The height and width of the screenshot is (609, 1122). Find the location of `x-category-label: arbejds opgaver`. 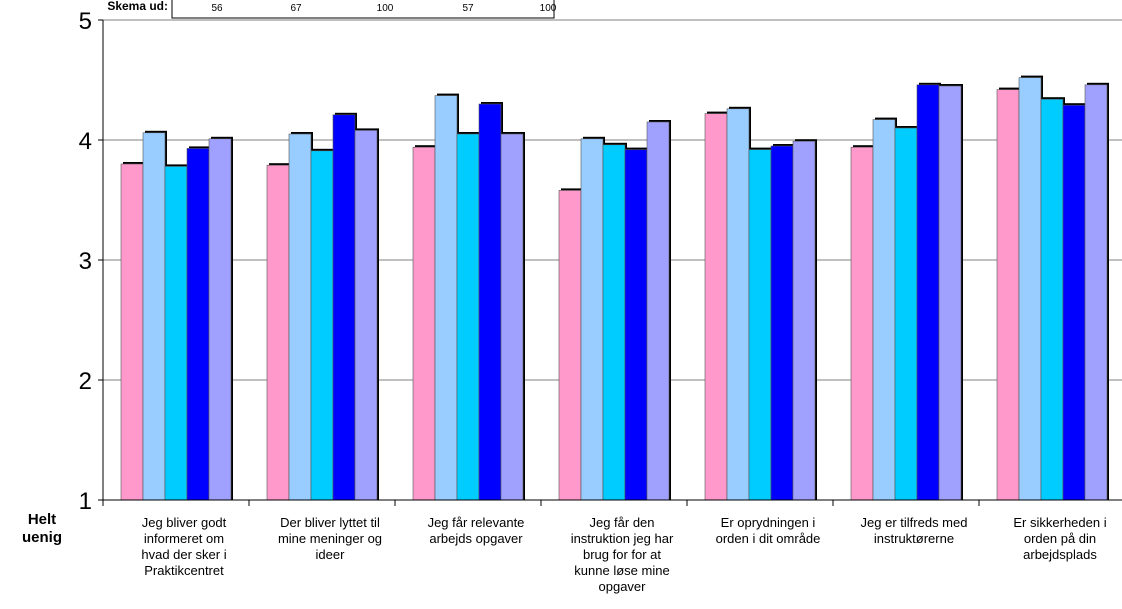

x-category-label: arbejds opgaver is located at coordinates (476, 538).